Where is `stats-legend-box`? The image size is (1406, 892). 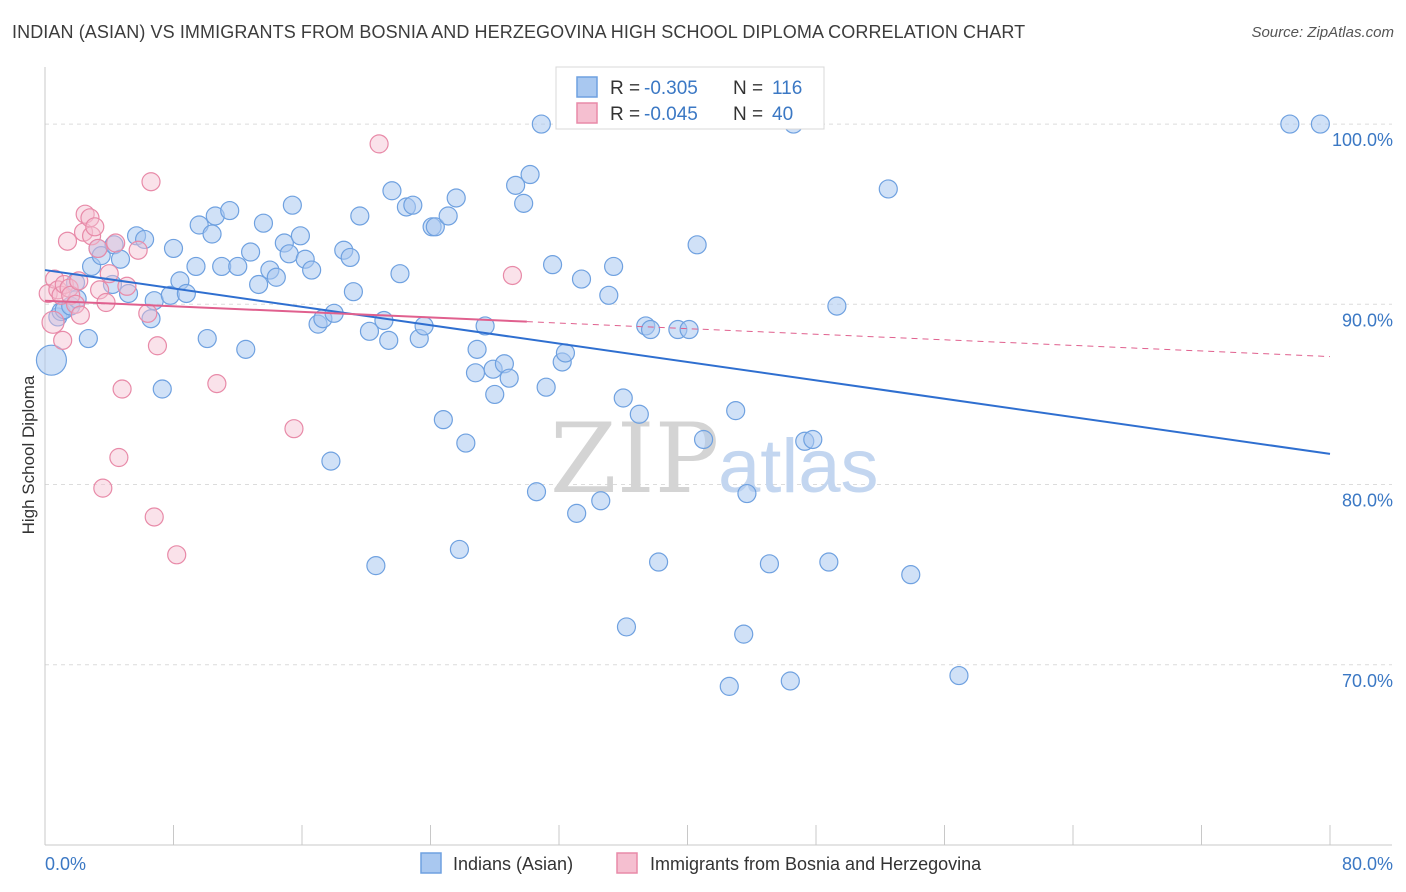 stats-legend-box is located at coordinates (690, 98).